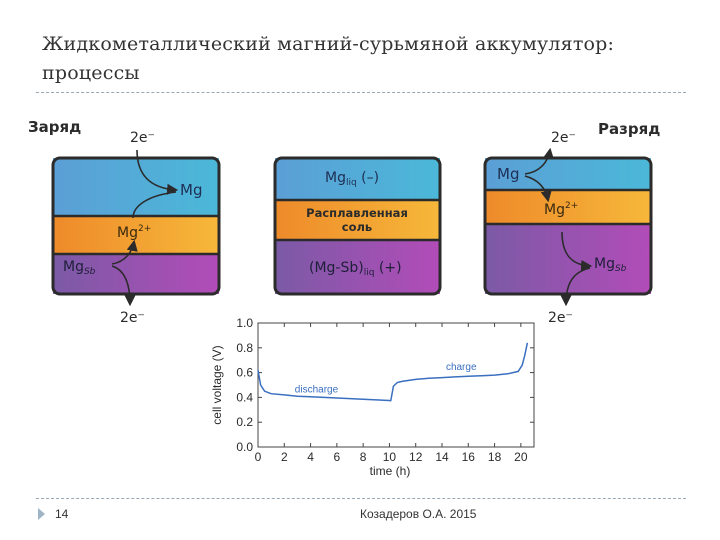 The width and height of the screenshot is (720, 540). Describe the element at coordinates (132, 318) in the screenshot. I see `left-electron-bottom: 2e⁻` at that location.